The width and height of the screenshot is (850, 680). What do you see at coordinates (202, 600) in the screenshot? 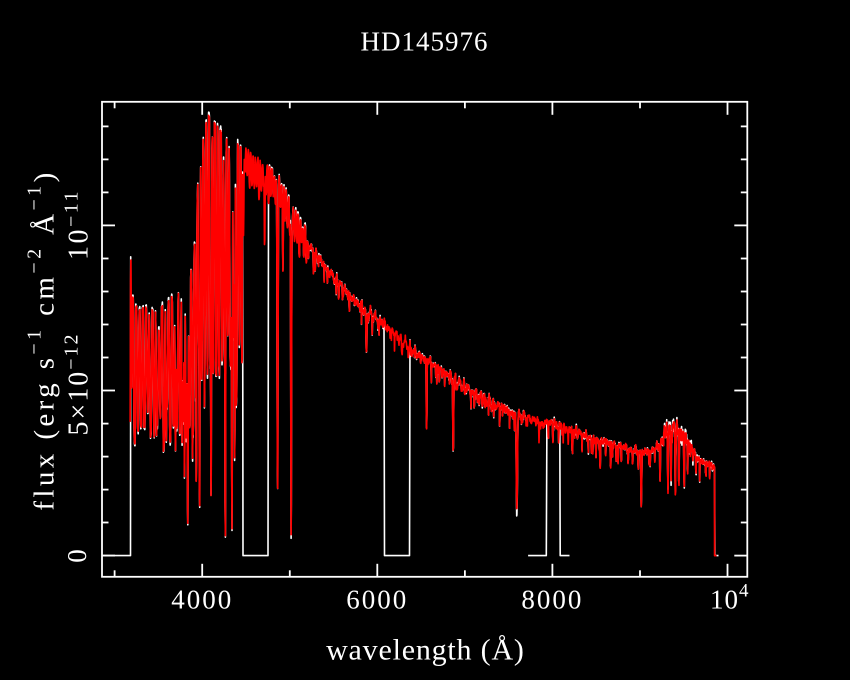
I see `svg-text: 4000` at bounding box center [202, 600].